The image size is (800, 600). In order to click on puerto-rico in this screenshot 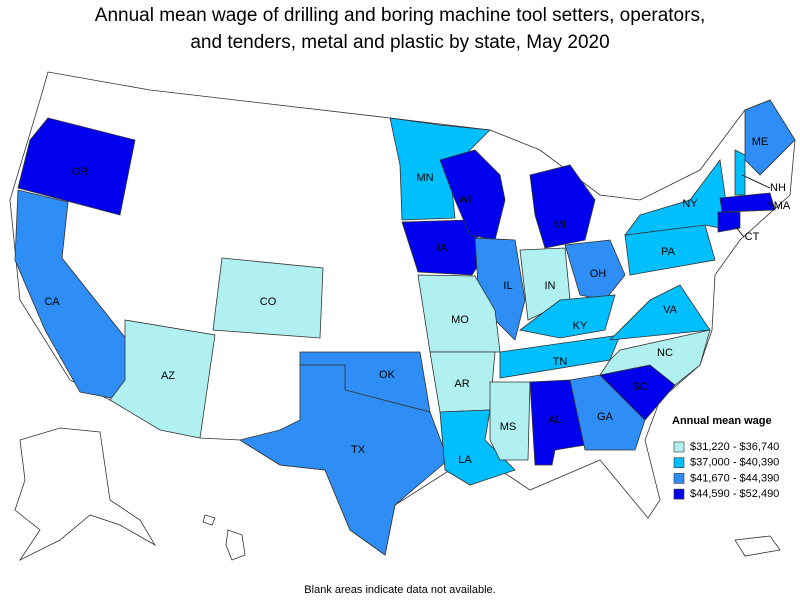, I will do `click(757, 546)`.